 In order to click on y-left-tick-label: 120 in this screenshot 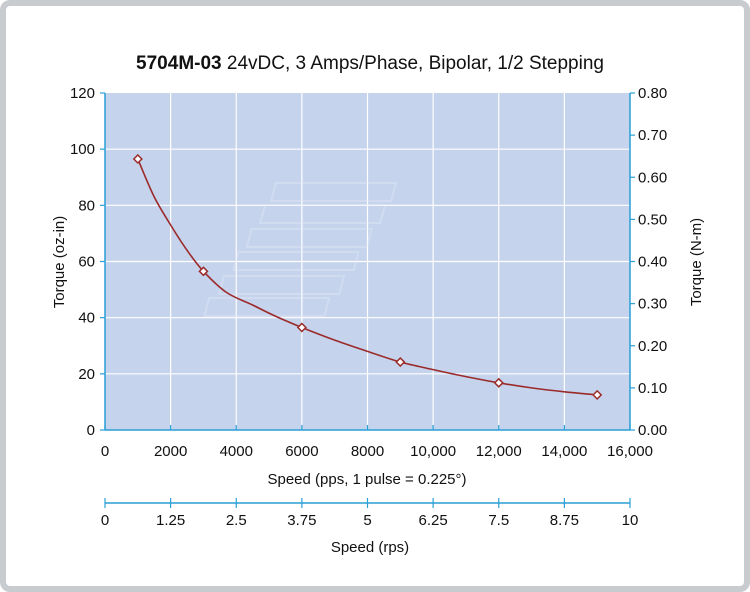, I will do `click(82, 93)`.